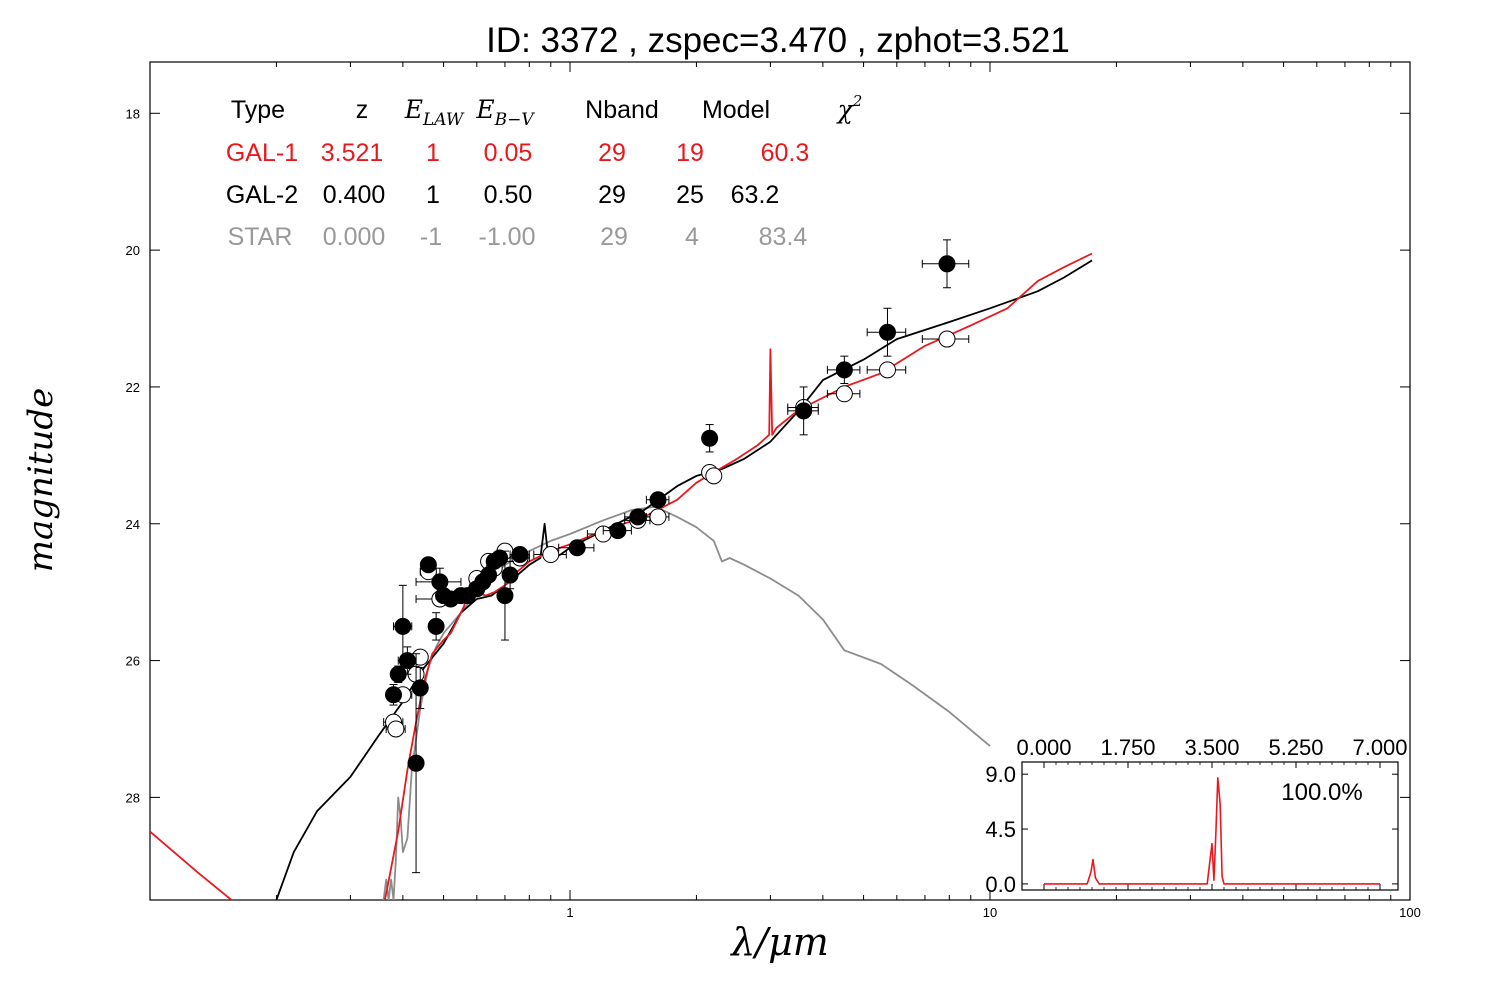 The image size is (1500, 1000). What do you see at coordinates (262, 195) in the screenshot?
I see `legend-cell: GAL-2` at bounding box center [262, 195].